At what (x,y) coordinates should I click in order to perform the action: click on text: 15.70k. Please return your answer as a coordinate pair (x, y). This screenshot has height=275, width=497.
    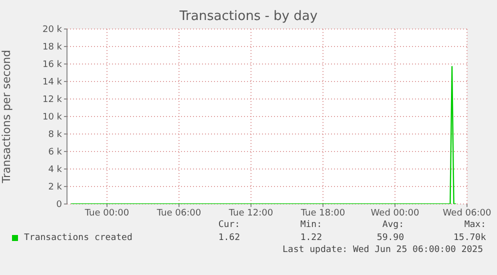
    Looking at the image, I should click on (469, 238).